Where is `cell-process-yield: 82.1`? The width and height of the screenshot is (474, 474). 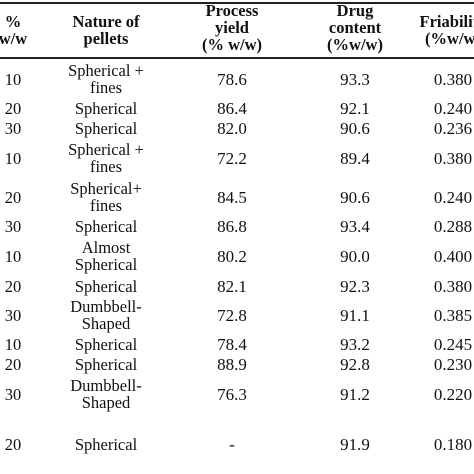 cell-process-yield: 82.1 is located at coordinates (232, 286).